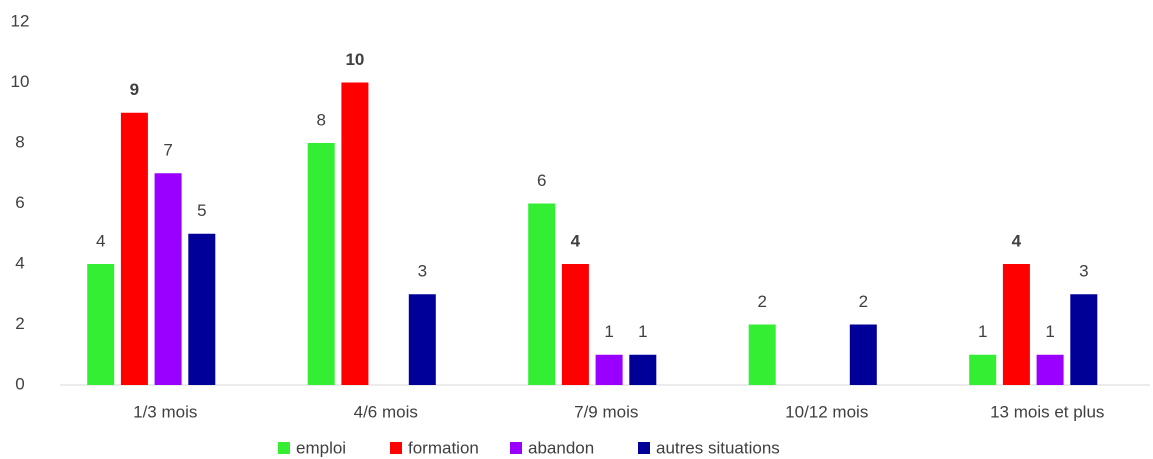 This screenshot has width=1153, height=459. I want to click on y-tick-label: 2, so click(19, 323).